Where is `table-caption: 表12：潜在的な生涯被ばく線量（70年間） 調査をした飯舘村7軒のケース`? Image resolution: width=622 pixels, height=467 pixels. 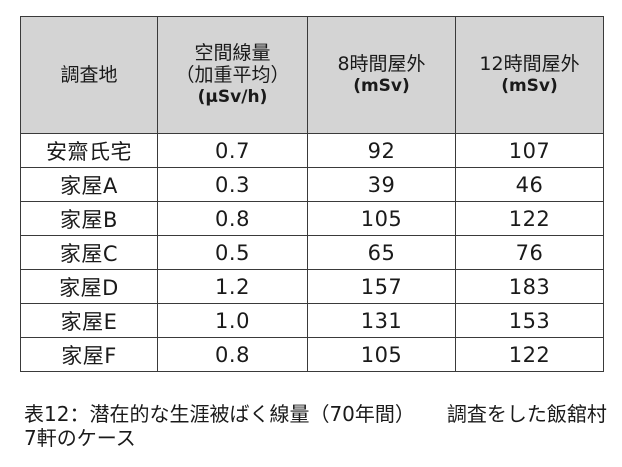 table-caption: 表12：潜在的な生涯被ばく線量（70年間） 調査をした飯舘村7軒のケース is located at coordinates (319, 426).